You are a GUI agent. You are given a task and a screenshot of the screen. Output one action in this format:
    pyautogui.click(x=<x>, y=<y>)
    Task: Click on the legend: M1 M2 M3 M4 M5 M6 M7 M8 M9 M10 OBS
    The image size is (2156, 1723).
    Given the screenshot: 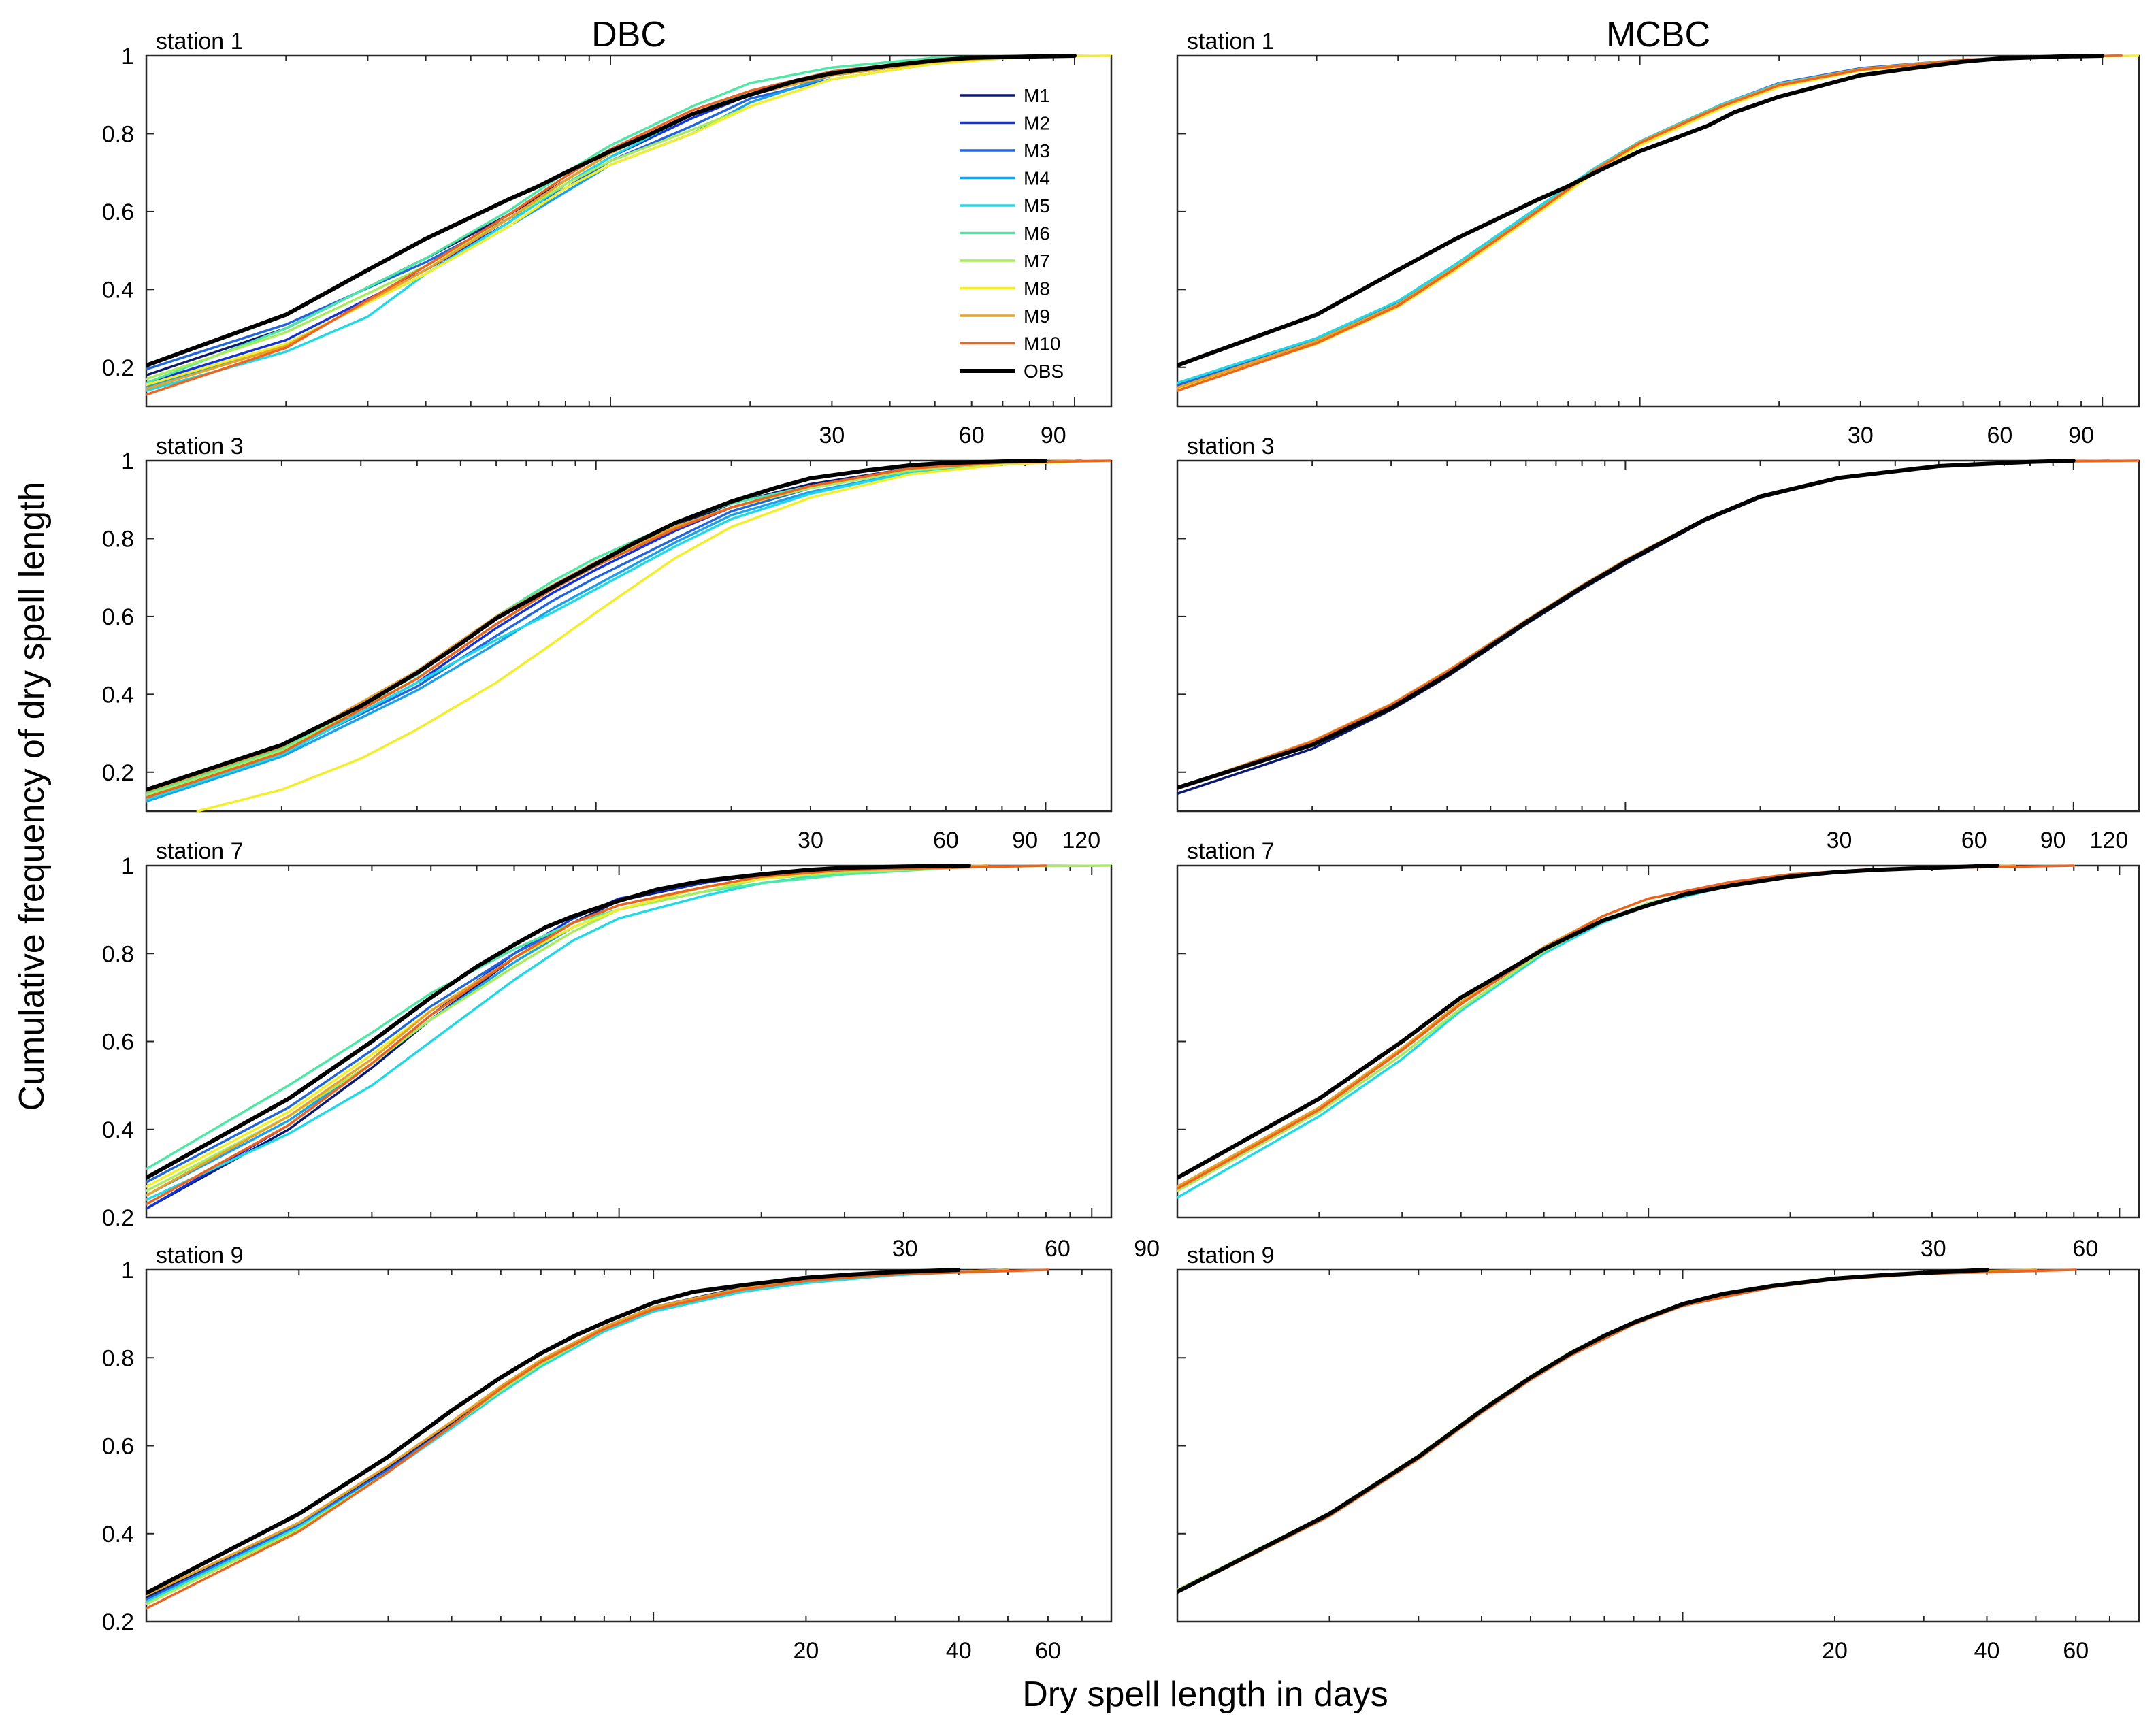 What is the action you would take?
    pyautogui.click(x=1012, y=233)
    